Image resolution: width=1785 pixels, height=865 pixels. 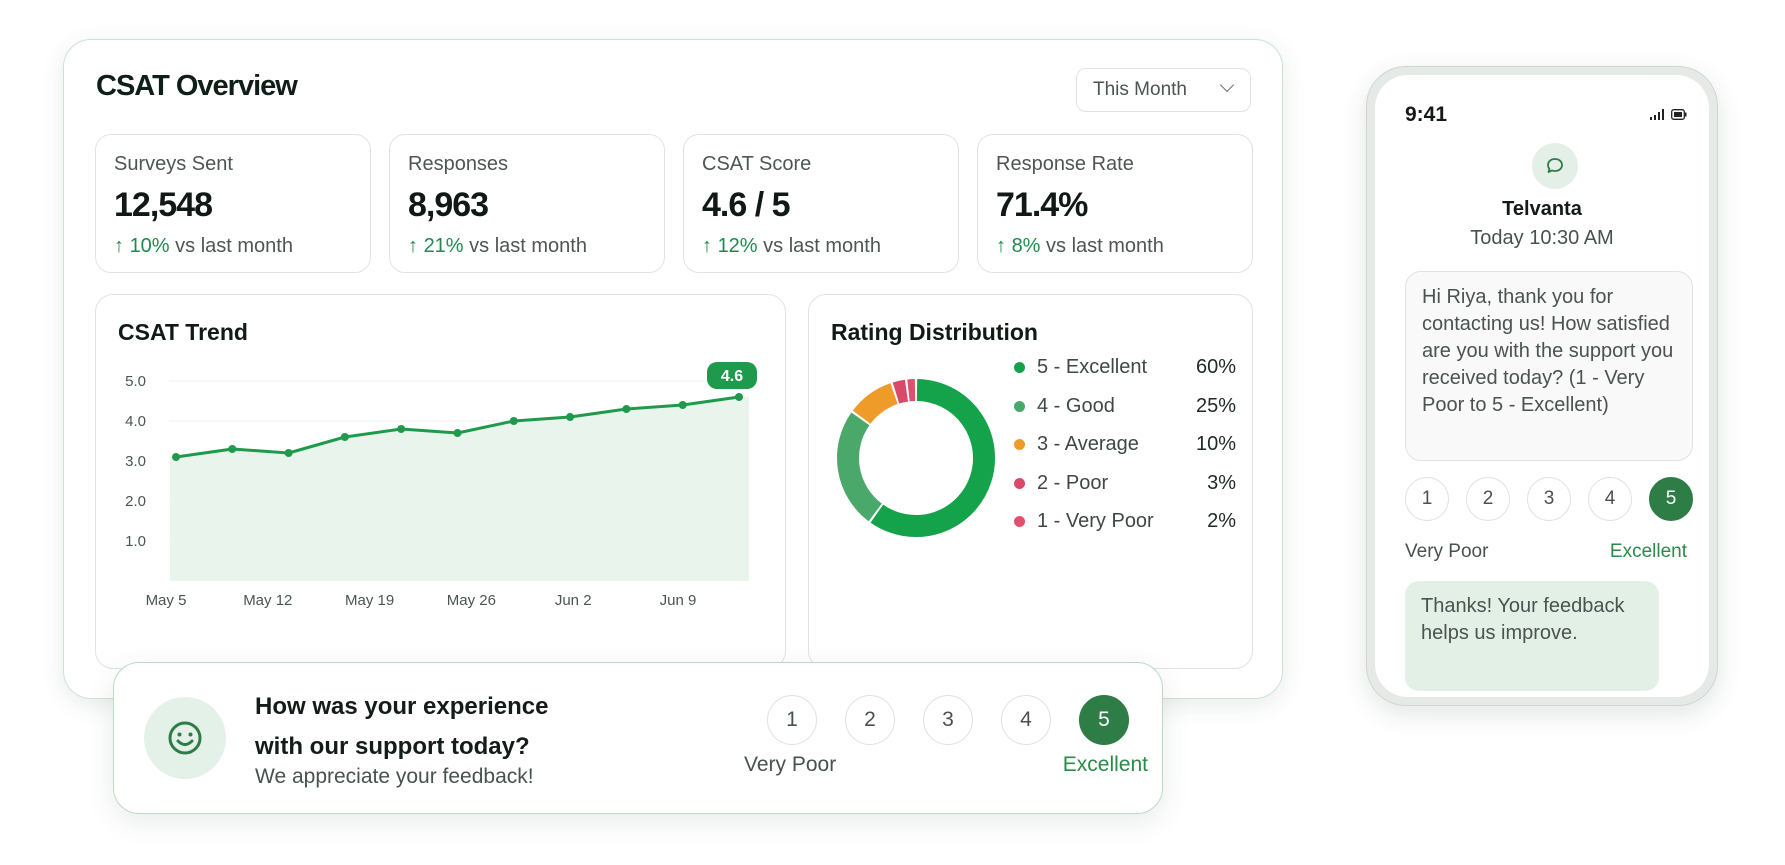 I want to click on kpi-label: CSAT Score, so click(x=757, y=164).